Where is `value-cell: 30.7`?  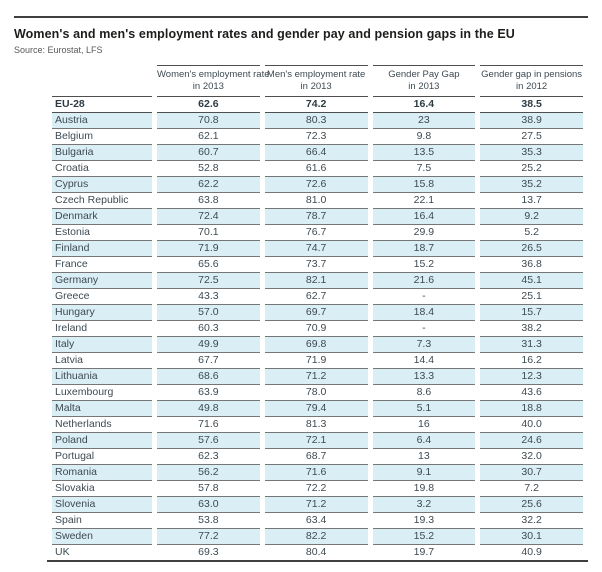
value-cell: 30.7 is located at coordinates (531, 472).